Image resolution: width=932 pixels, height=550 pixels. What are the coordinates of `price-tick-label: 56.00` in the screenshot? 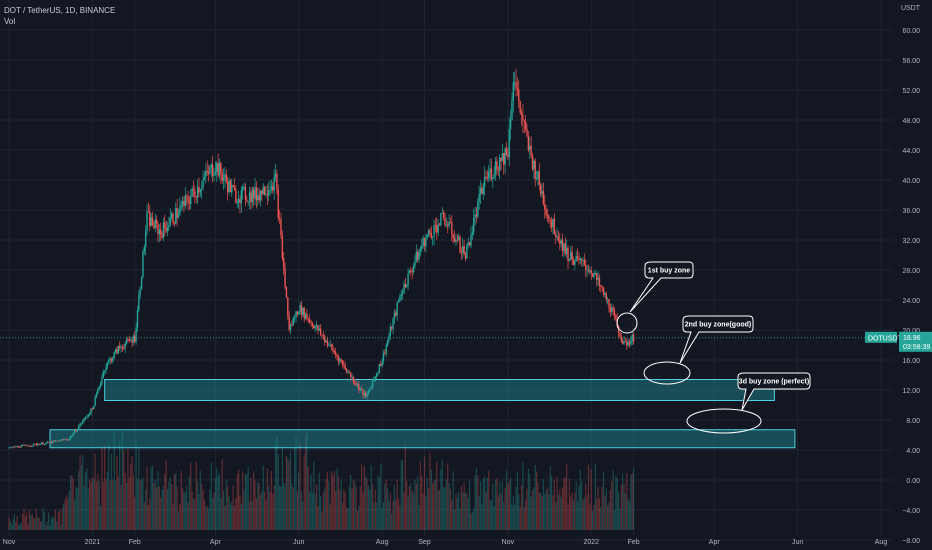 It's located at (911, 61).